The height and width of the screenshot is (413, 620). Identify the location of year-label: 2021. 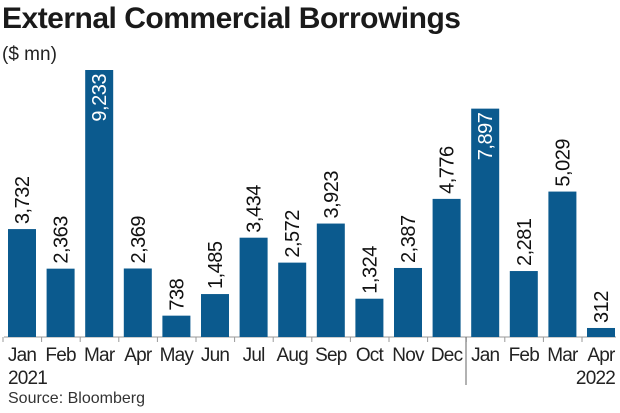
(27, 378).